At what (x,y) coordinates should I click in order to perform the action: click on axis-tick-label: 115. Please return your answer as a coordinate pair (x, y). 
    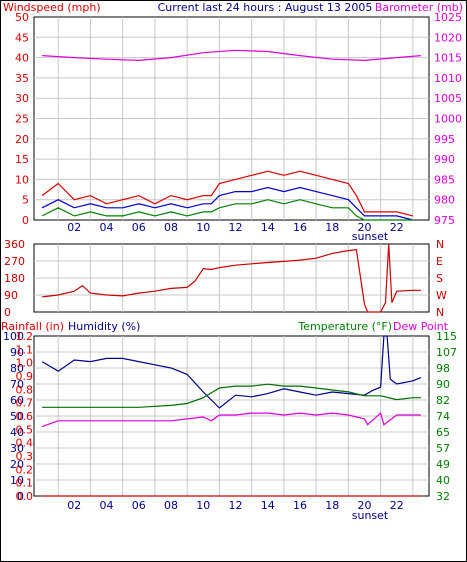
    Looking at the image, I should click on (446, 336).